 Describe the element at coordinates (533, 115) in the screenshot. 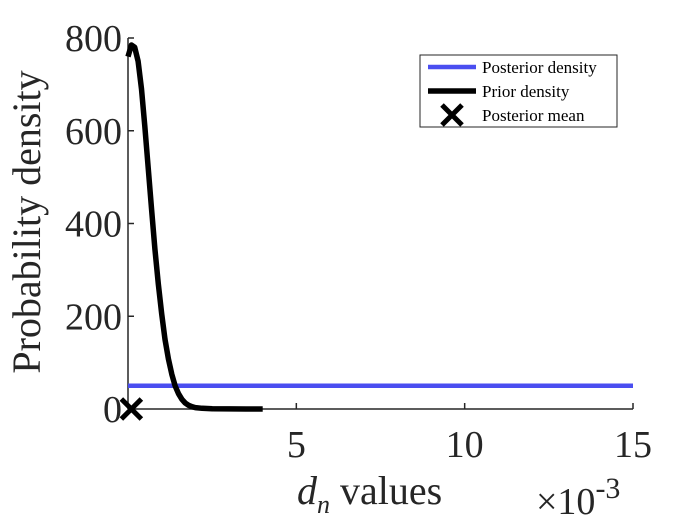

I see `legend-label: Posterior mean` at that location.